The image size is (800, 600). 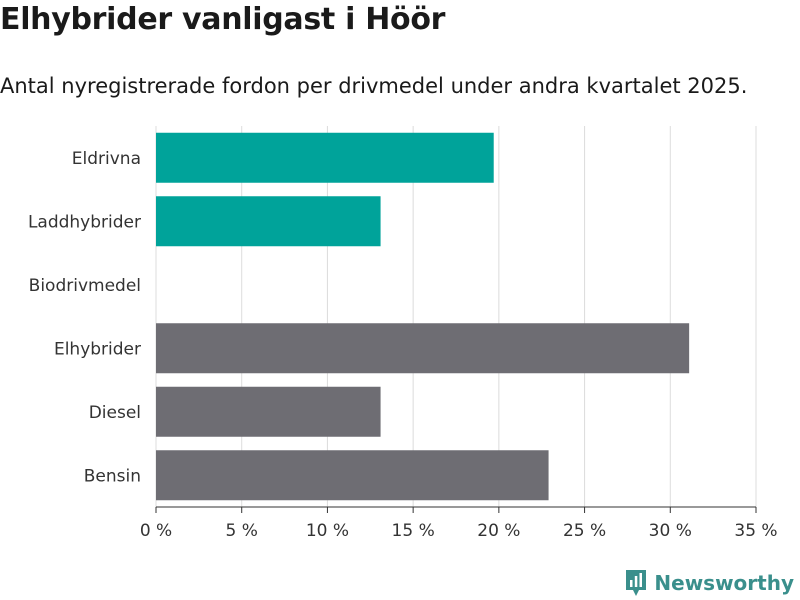 What do you see at coordinates (85, 286) in the screenshot?
I see `category-label: Biodrivmedel` at bounding box center [85, 286].